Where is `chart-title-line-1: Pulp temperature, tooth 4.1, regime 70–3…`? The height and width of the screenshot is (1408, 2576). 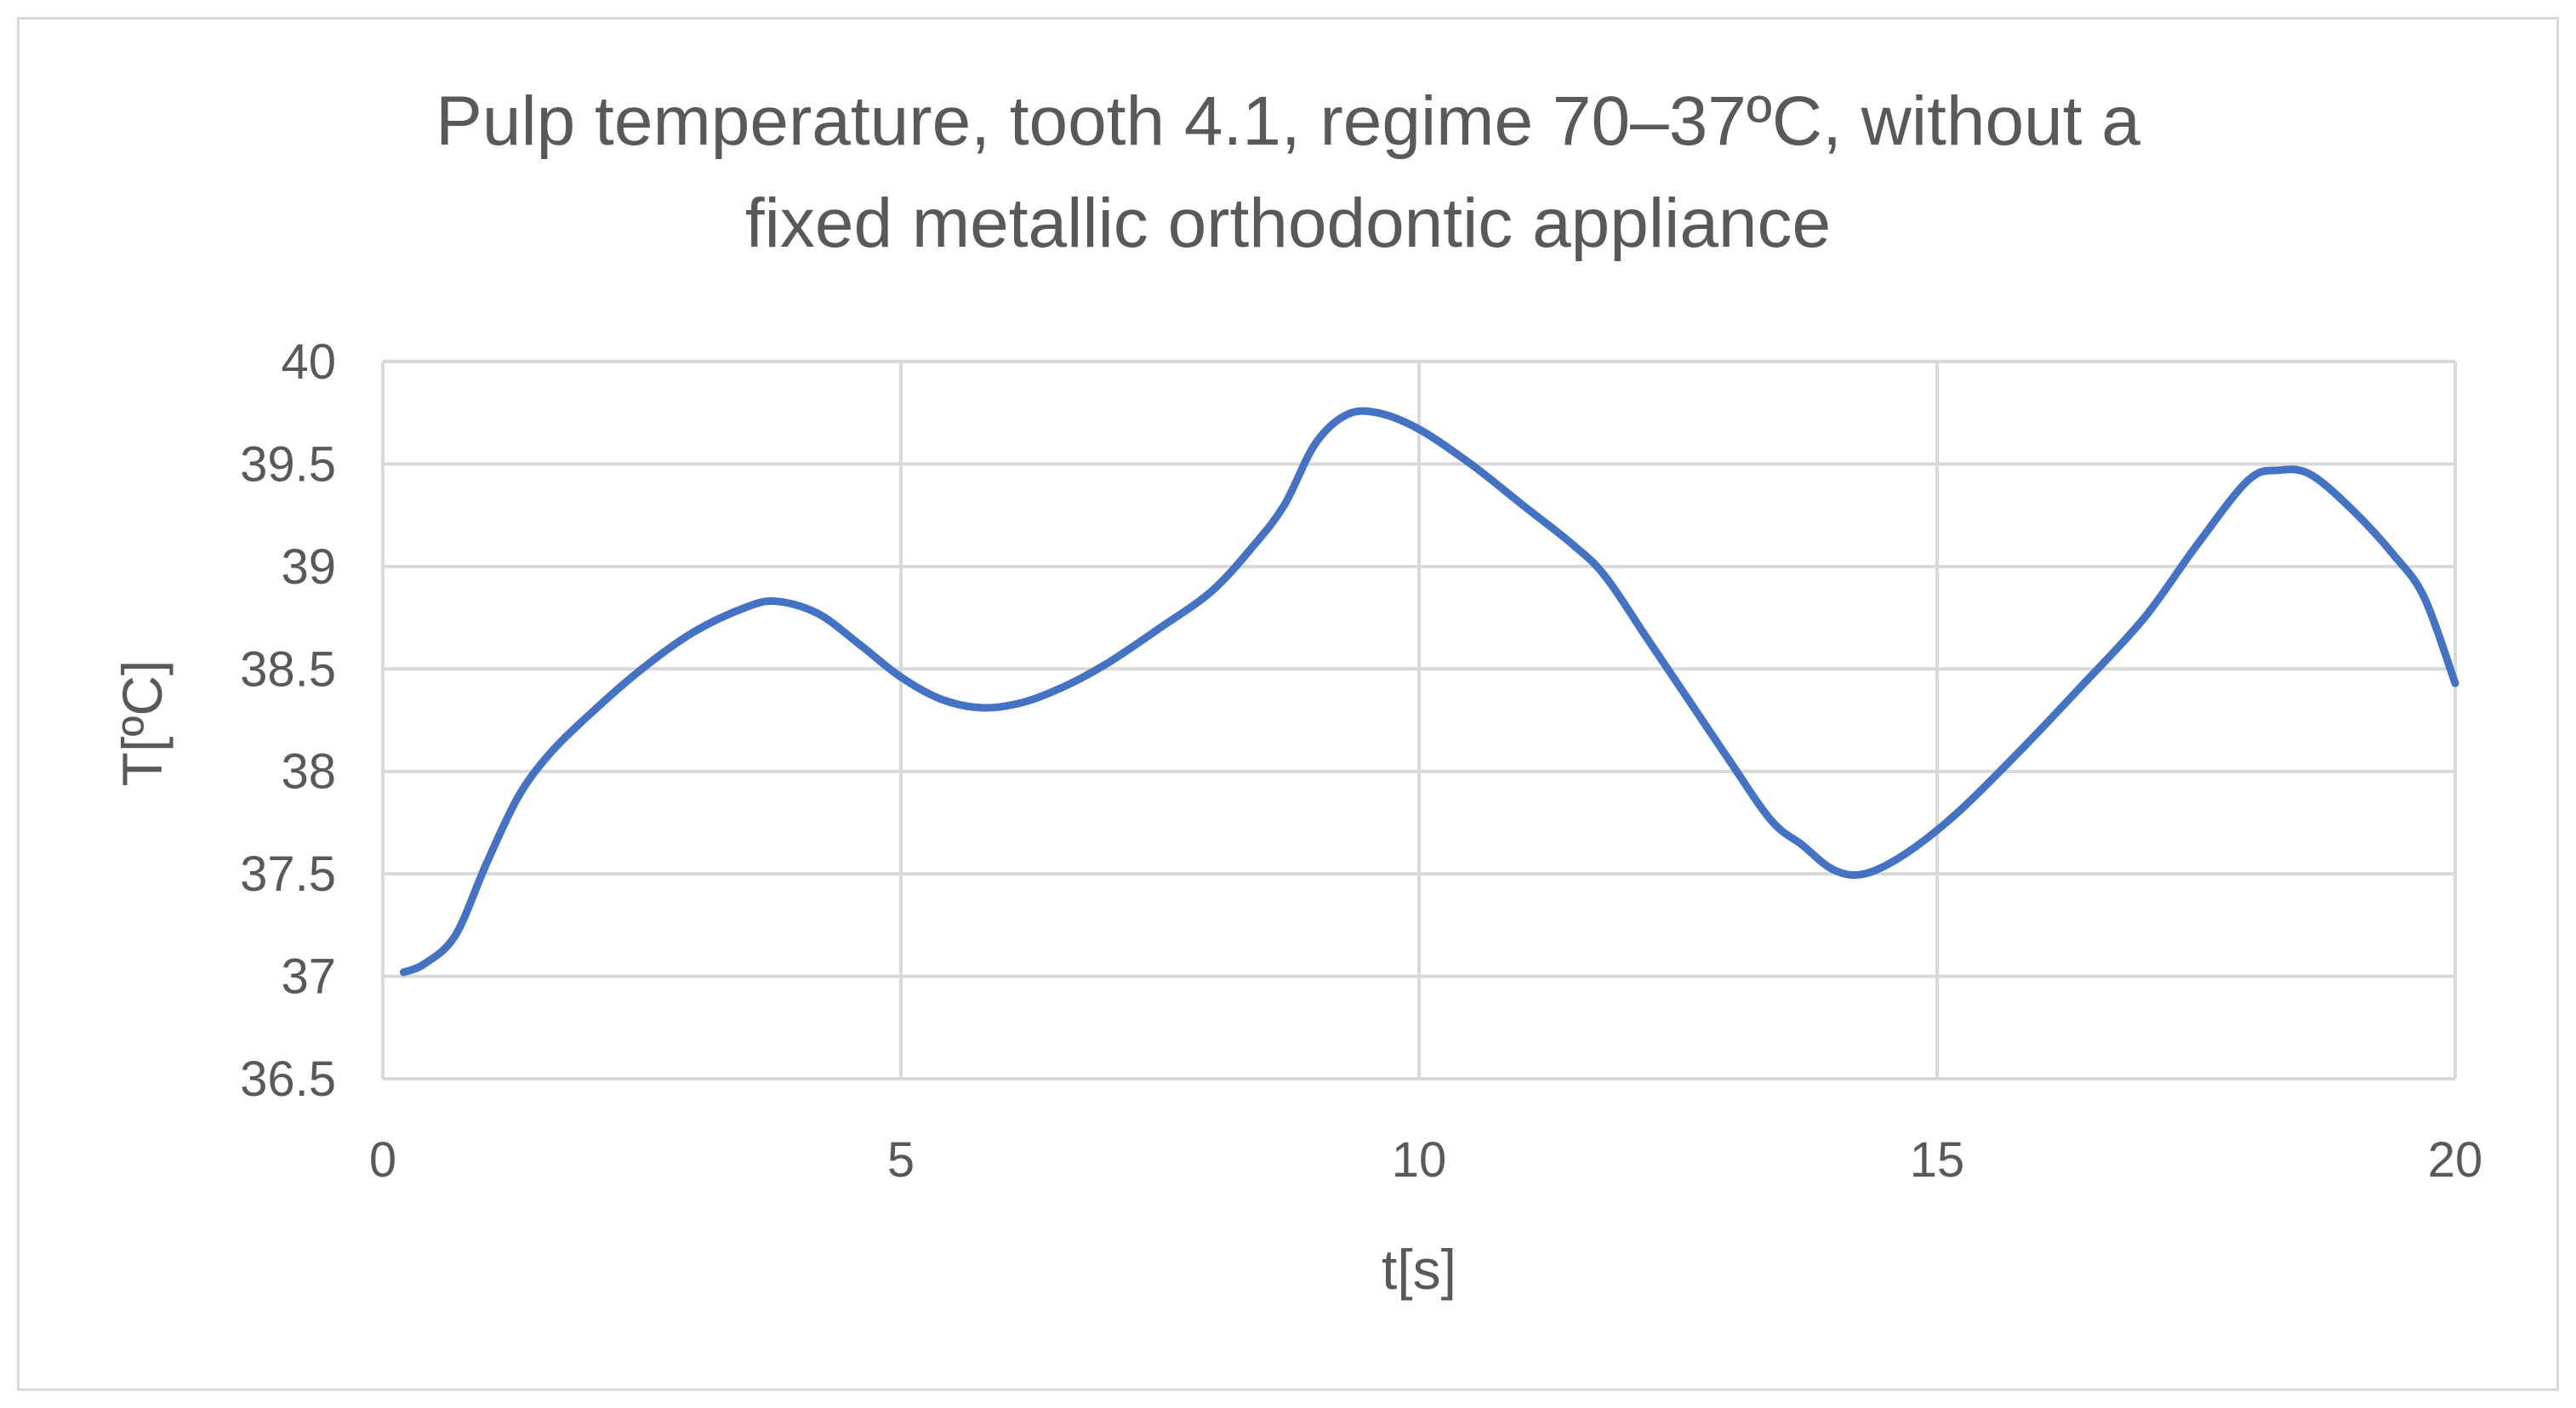 chart-title-line-1: Pulp temperature, tooth 4.1, regime 70–3… is located at coordinates (1288, 122).